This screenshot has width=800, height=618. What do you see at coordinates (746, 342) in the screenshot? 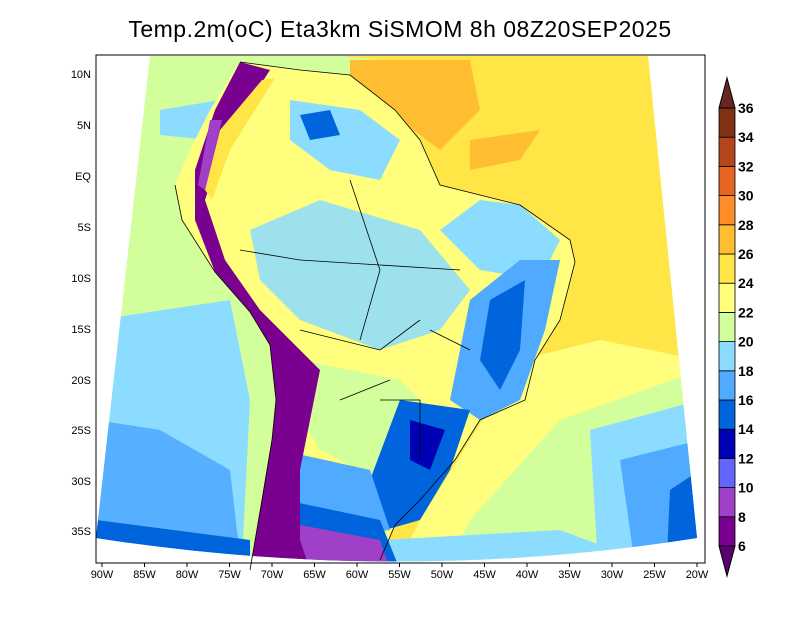
I see `colorbar-label: 20` at bounding box center [746, 342].